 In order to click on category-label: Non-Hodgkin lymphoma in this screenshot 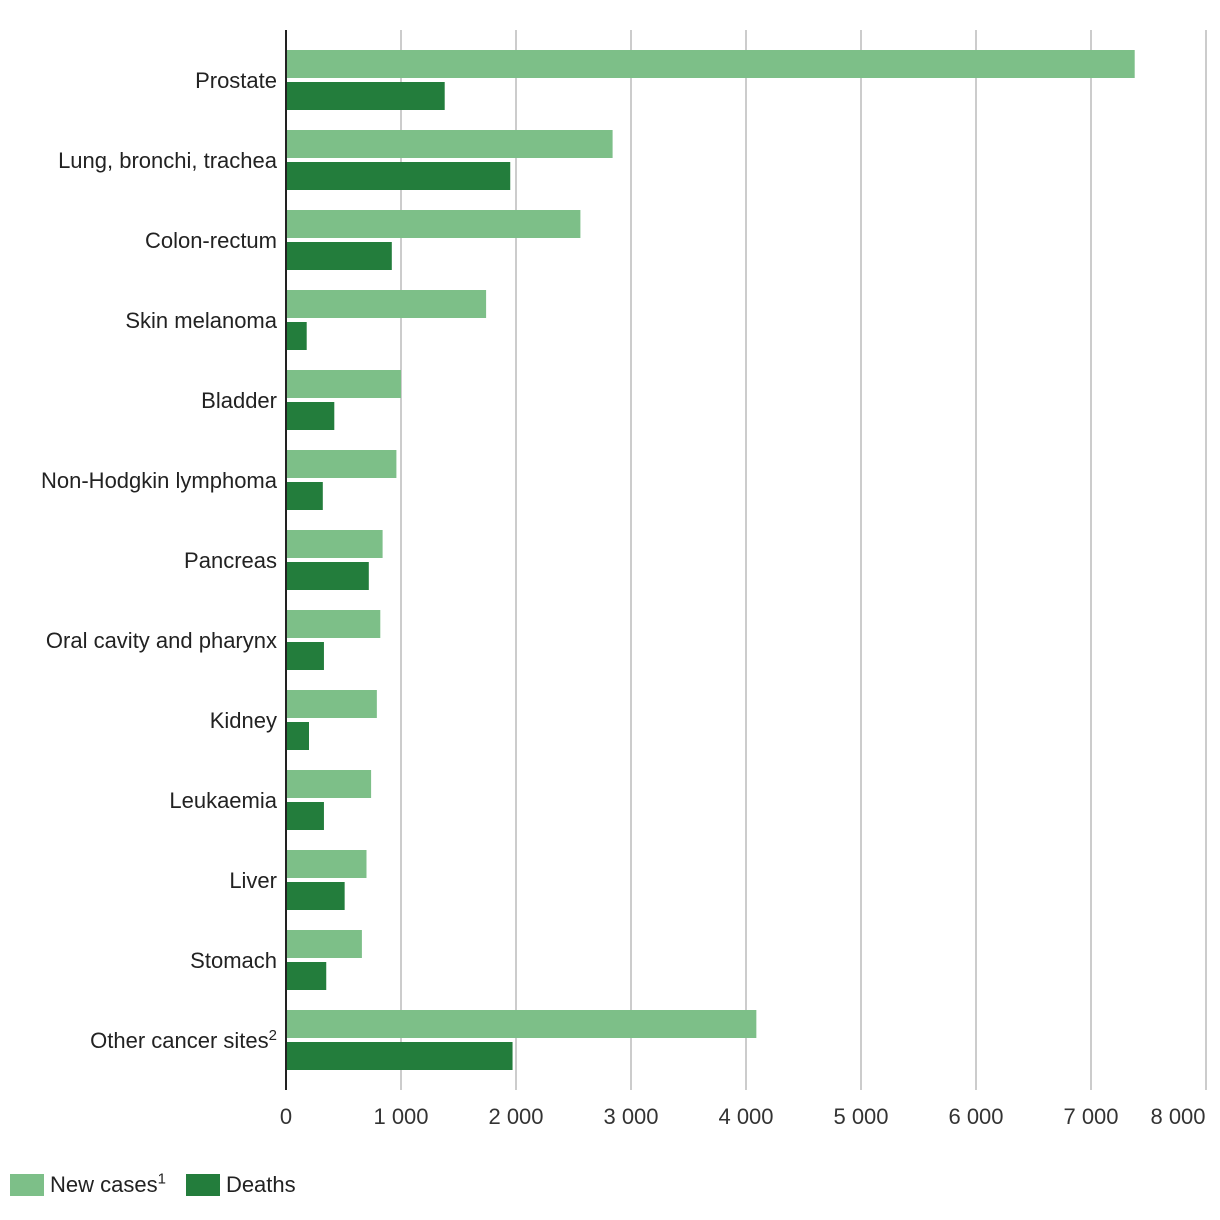, I will do `click(159, 480)`.